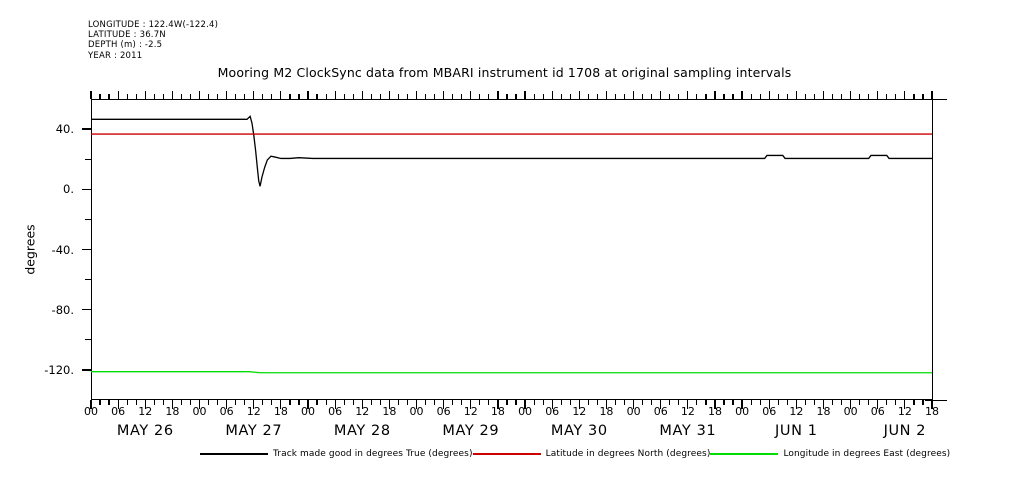 Image resolution: width=1009 pixels, height=504 pixels. What do you see at coordinates (936, 400) in the screenshot?
I see `frame-extension-bottom` at bounding box center [936, 400].